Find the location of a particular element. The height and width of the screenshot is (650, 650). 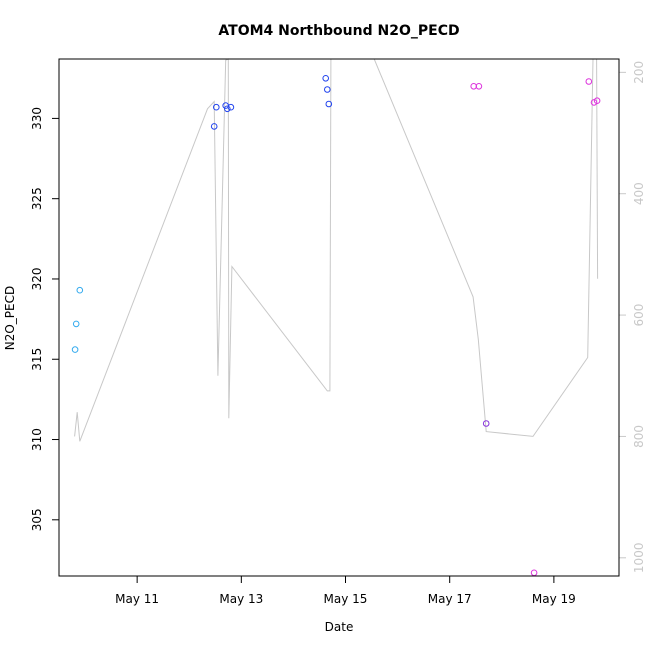

y-axis-label: N2O_PECD is located at coordinates (10, 318).